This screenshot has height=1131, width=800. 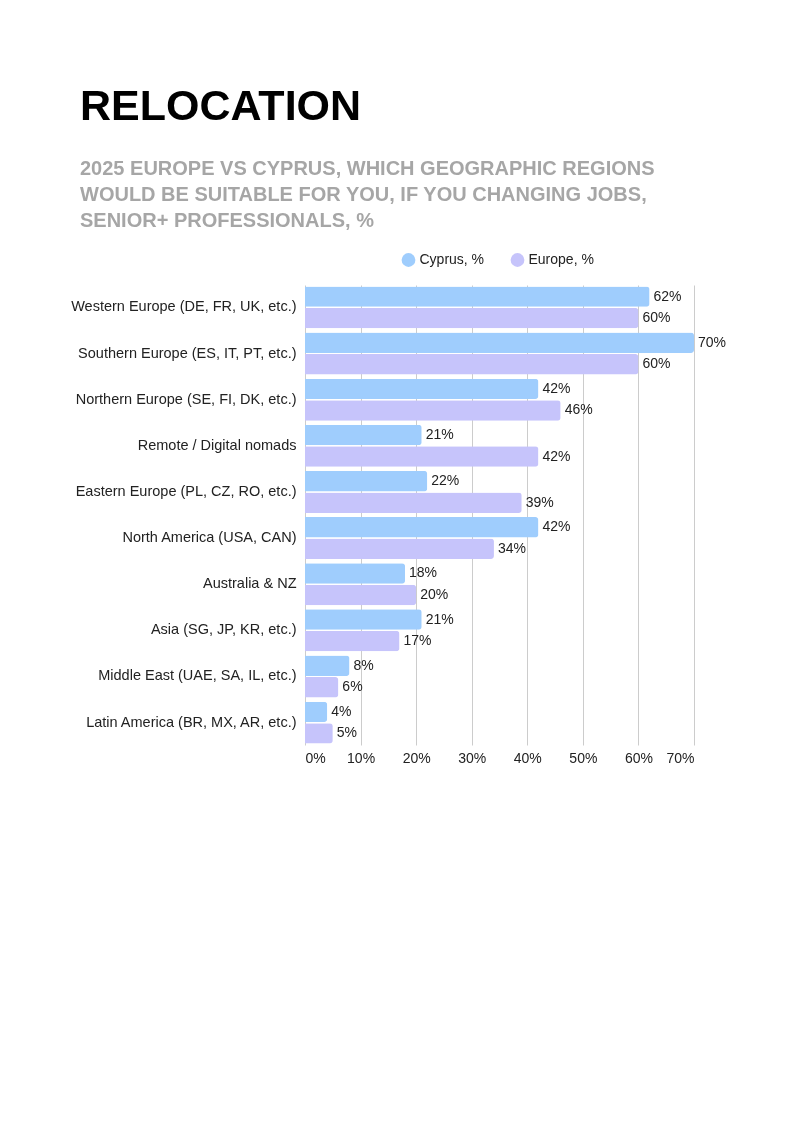 What do you see at coordinates (223, 629) in the screenshot?
I see `y-tick-label: Asia (SG, JP, KR, etc.)` at bounding box center [223, 629].